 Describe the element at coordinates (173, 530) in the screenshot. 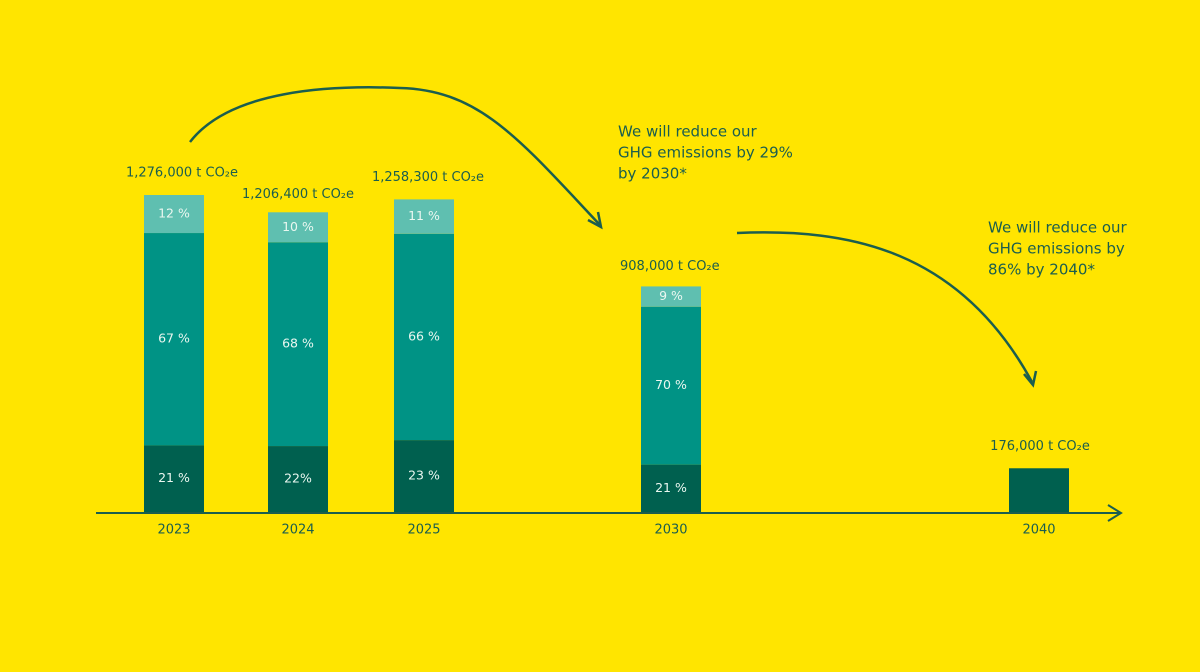

I see `x-tick-label: 2023` at that location.